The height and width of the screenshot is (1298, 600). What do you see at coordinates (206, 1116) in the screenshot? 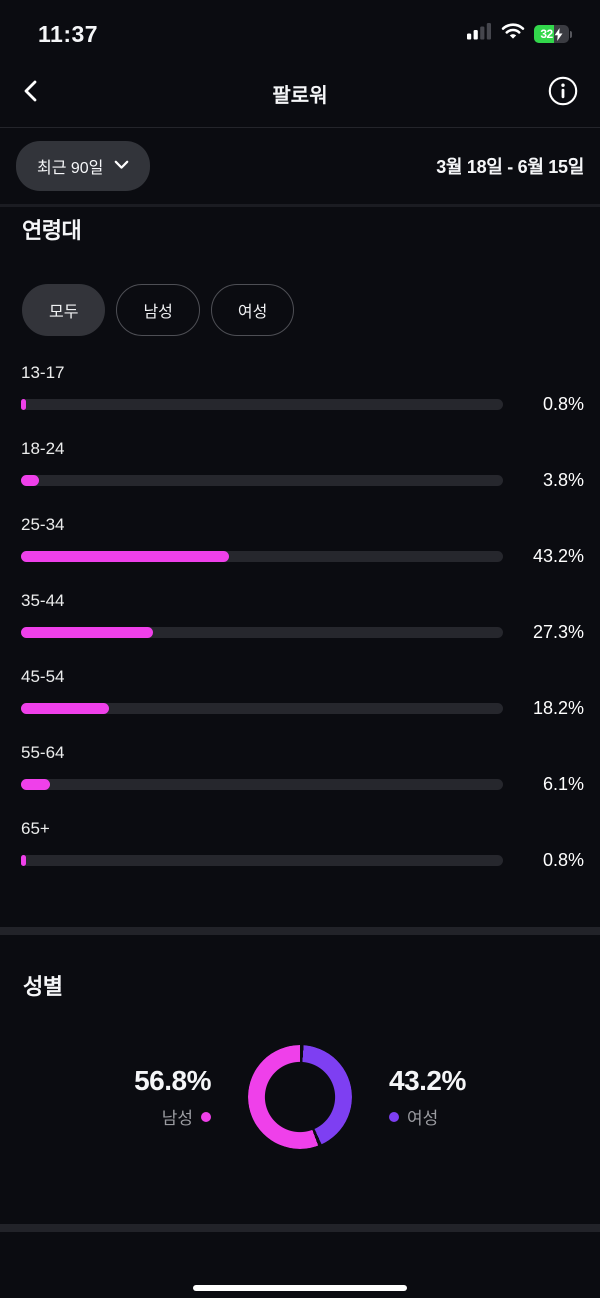
I see `male-legend-dot` at bounding box center [206, 1116].